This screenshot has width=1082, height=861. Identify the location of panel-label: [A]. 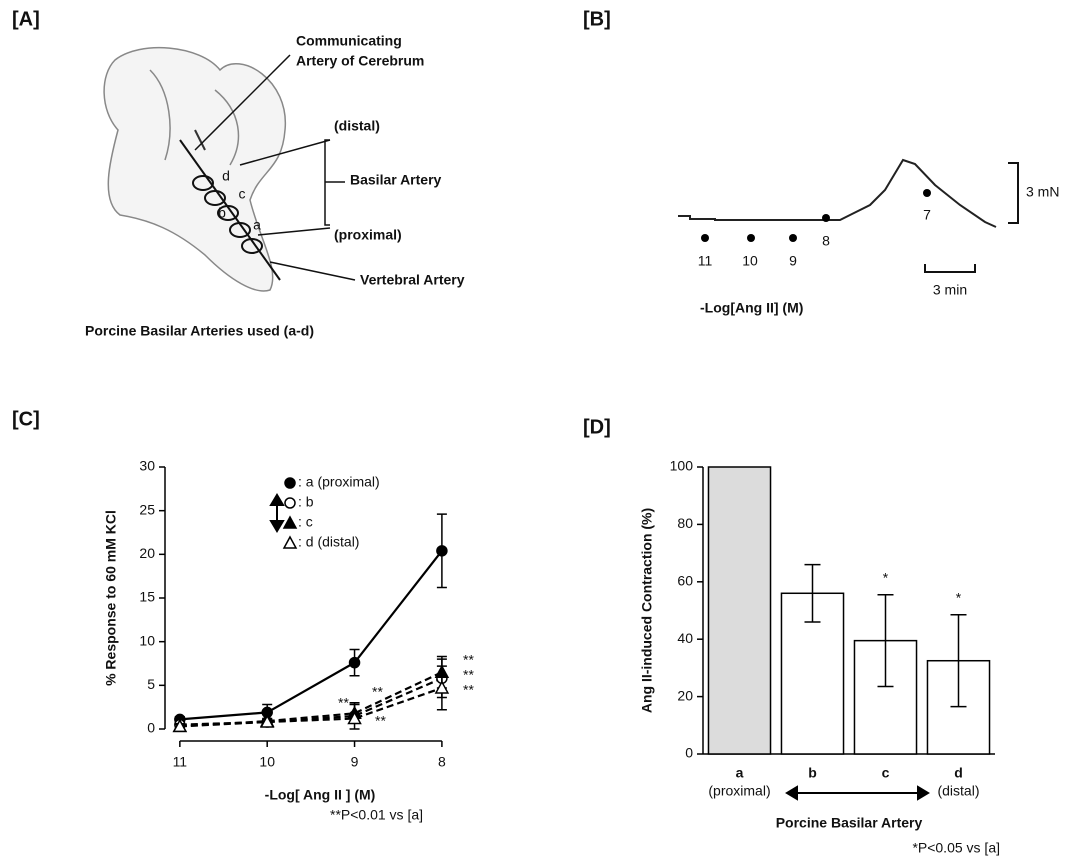
(26, 19).